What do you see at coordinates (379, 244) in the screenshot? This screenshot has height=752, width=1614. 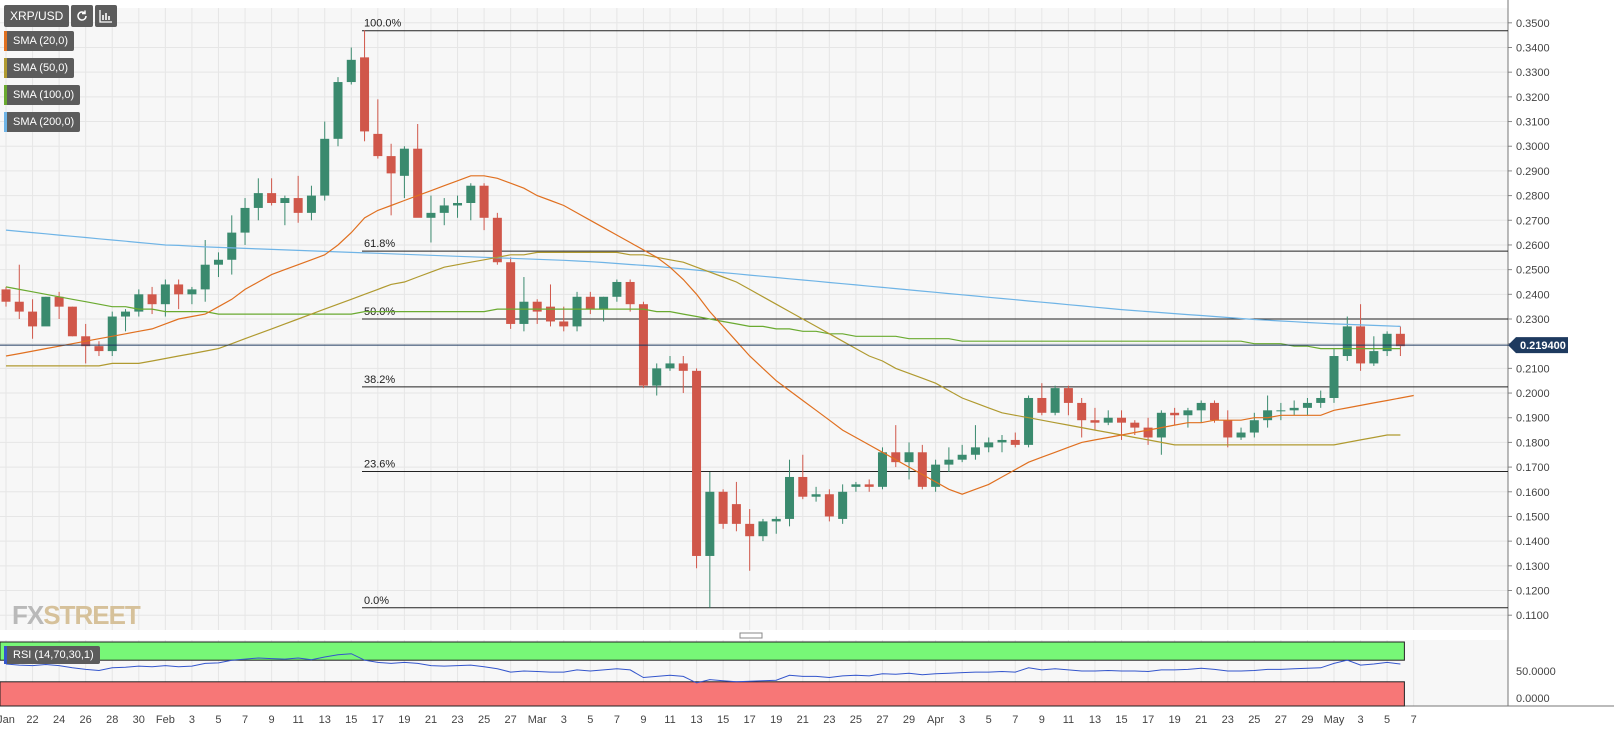 I see `fib-level-label: 61.8%` at bounding box center [379, 244].